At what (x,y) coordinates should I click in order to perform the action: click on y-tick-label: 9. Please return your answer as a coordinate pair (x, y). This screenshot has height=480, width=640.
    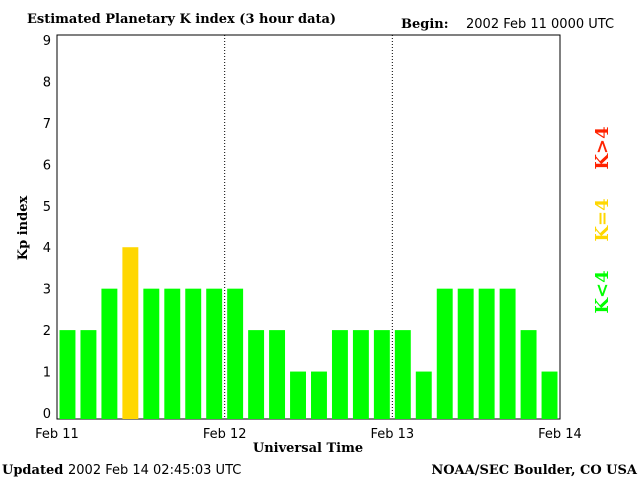
    Looking at the image, I should click on (47, 41).